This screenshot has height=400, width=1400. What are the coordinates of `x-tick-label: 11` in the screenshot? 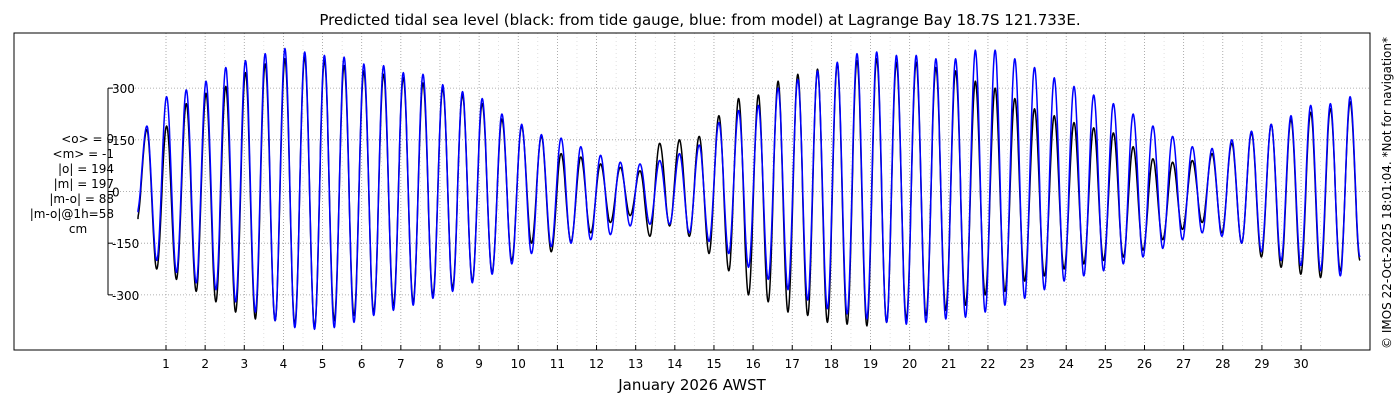 It's located at (557, 364).